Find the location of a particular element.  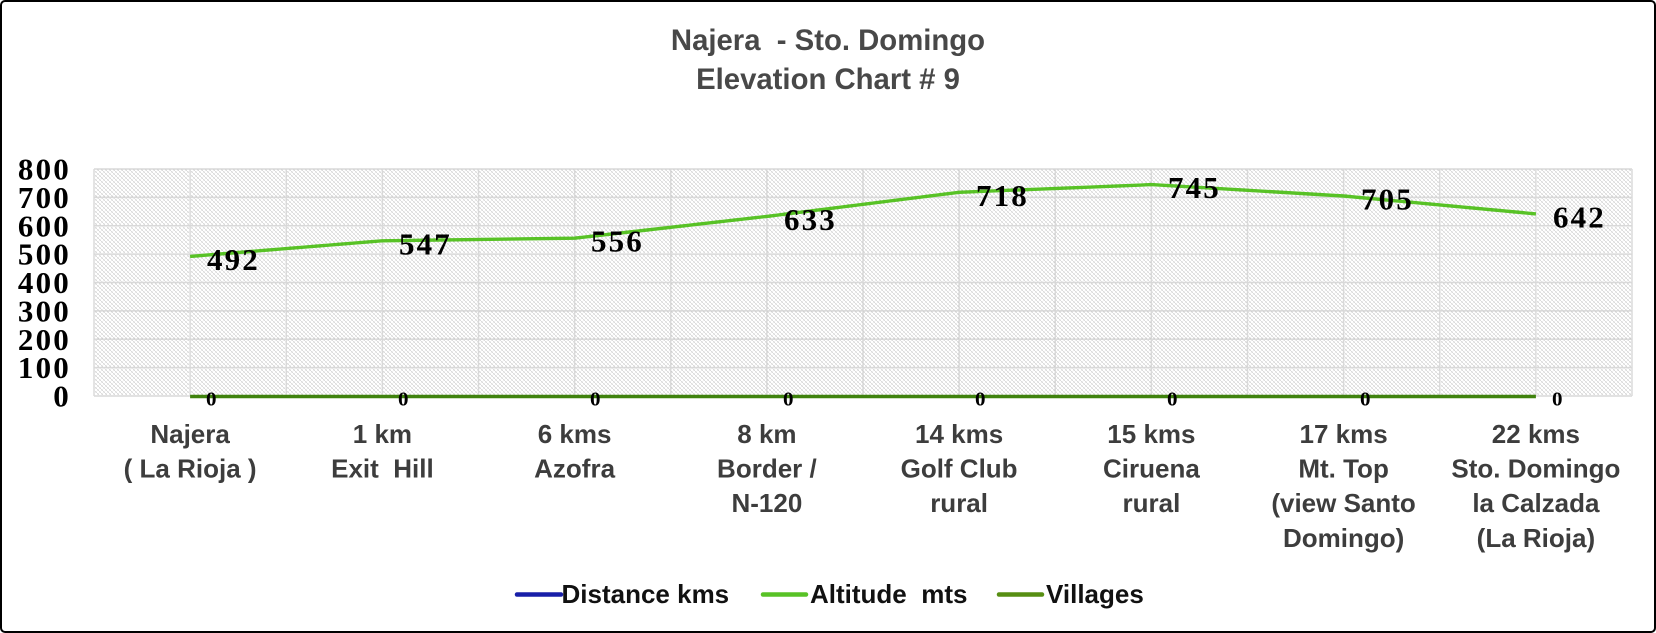

svg-text: Najera( La Rioja ) is located at coordinates (190, 451).